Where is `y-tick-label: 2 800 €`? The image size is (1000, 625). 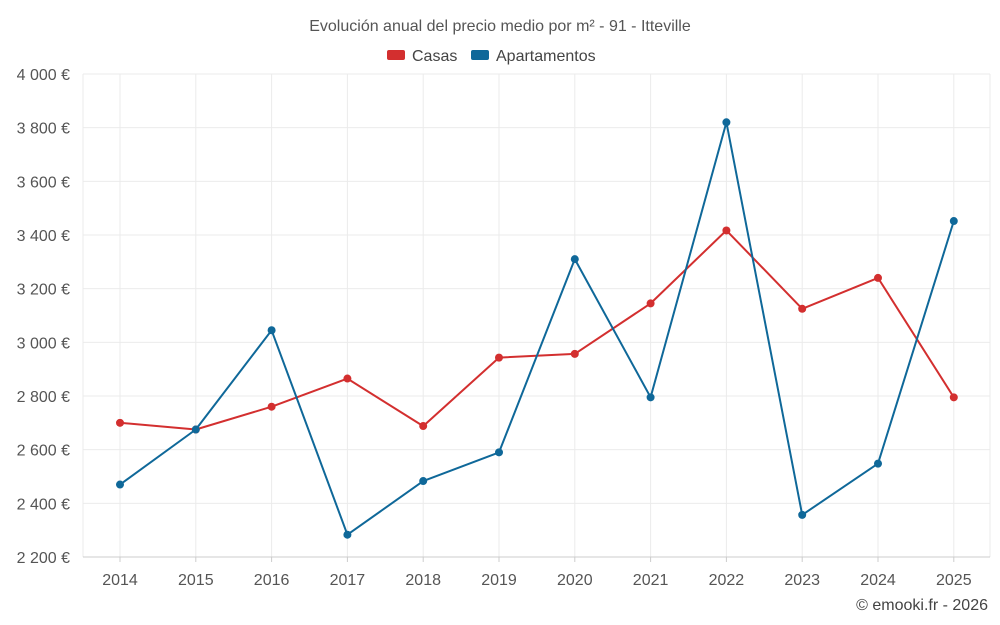 y-tick-label: 2 800 € is located at coordinates (43, 397).